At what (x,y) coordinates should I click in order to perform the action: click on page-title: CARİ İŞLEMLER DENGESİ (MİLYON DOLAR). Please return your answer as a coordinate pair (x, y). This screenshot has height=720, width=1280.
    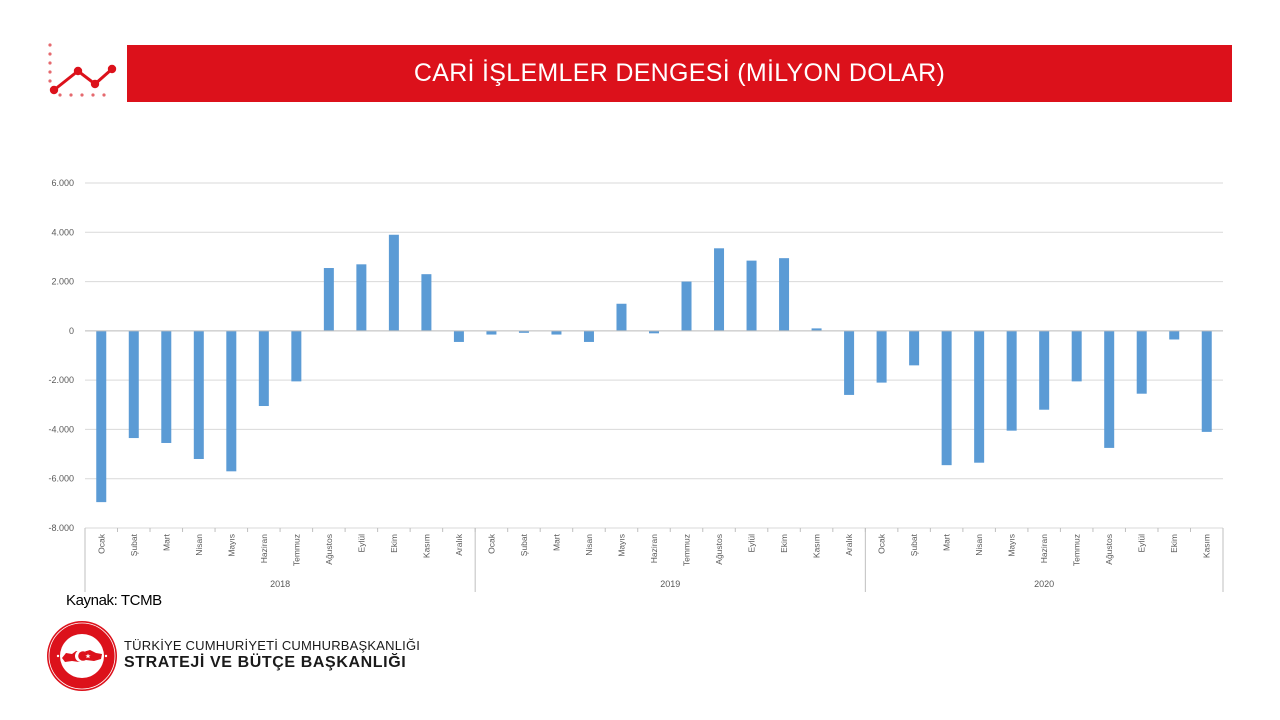
    Looking at the image, I should click on (679, 73).